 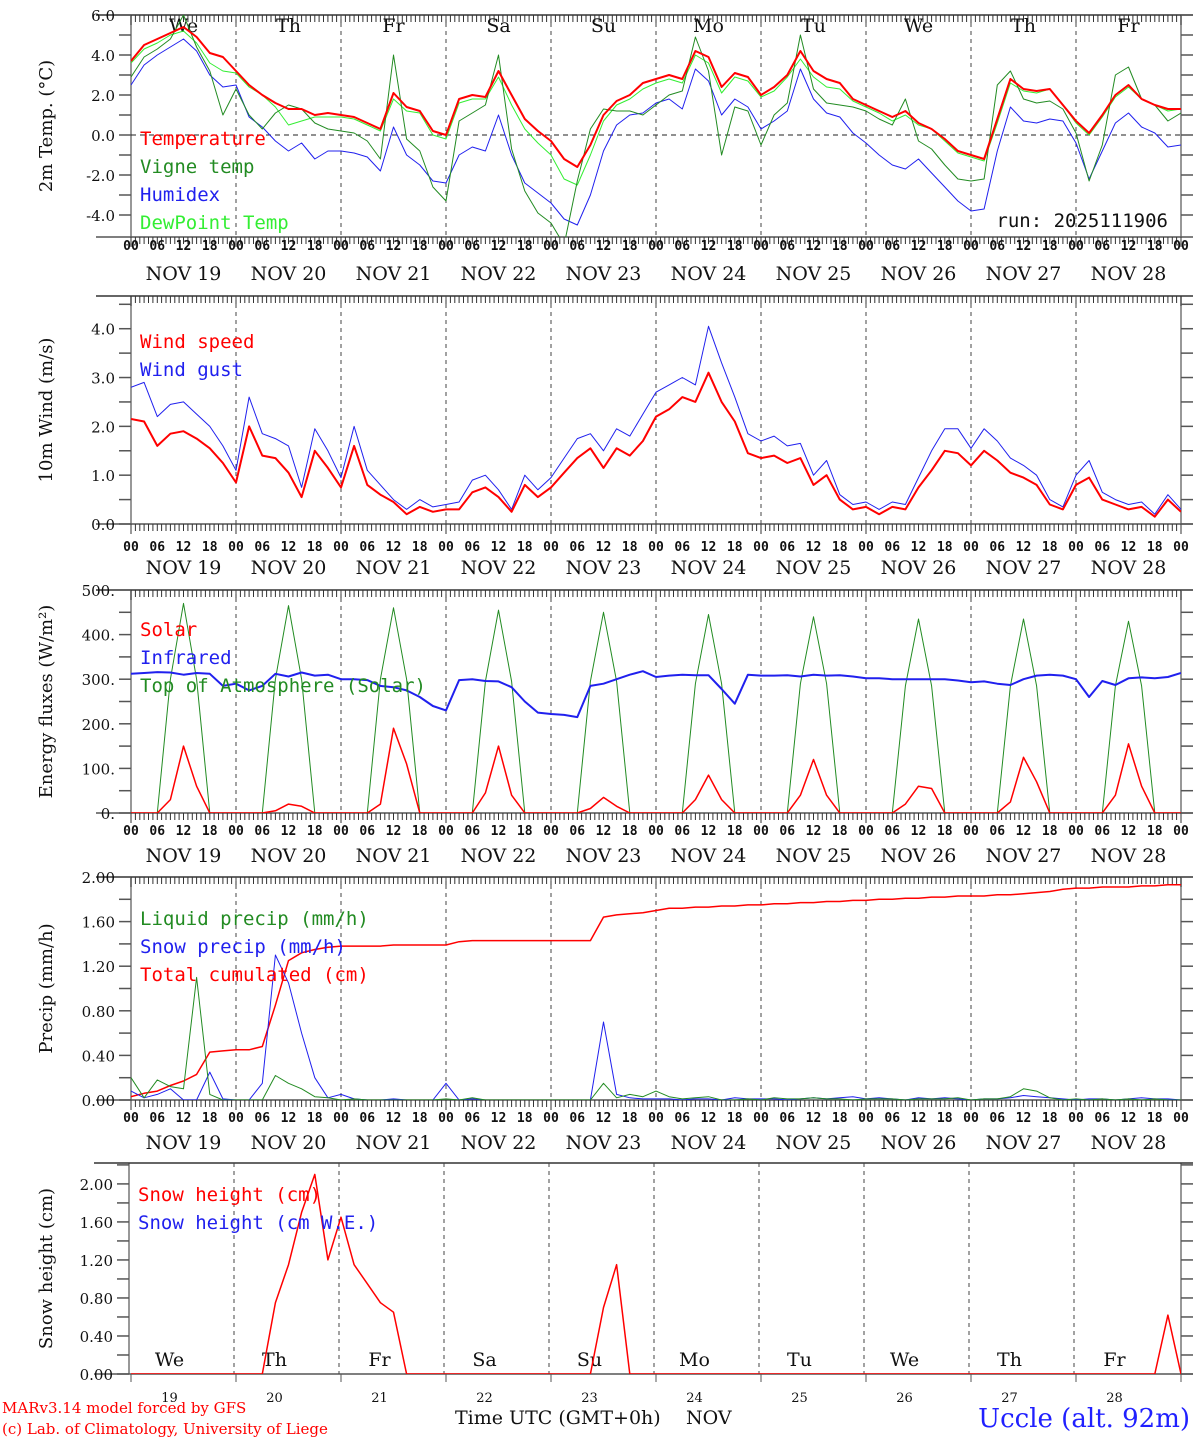 I want to click on series-line-top-of-atmosphere-solar, so click(x=656, y=707).